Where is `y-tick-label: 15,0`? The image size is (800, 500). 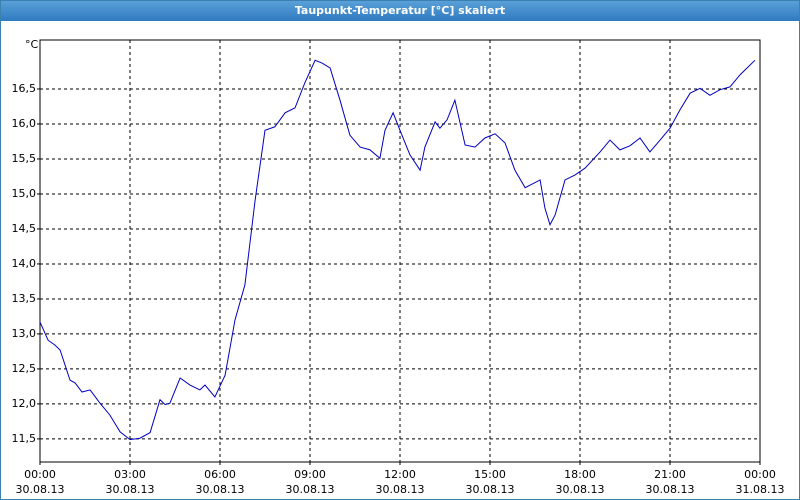
y-tick-label: 15,0 is located at coordinates (24, 193).